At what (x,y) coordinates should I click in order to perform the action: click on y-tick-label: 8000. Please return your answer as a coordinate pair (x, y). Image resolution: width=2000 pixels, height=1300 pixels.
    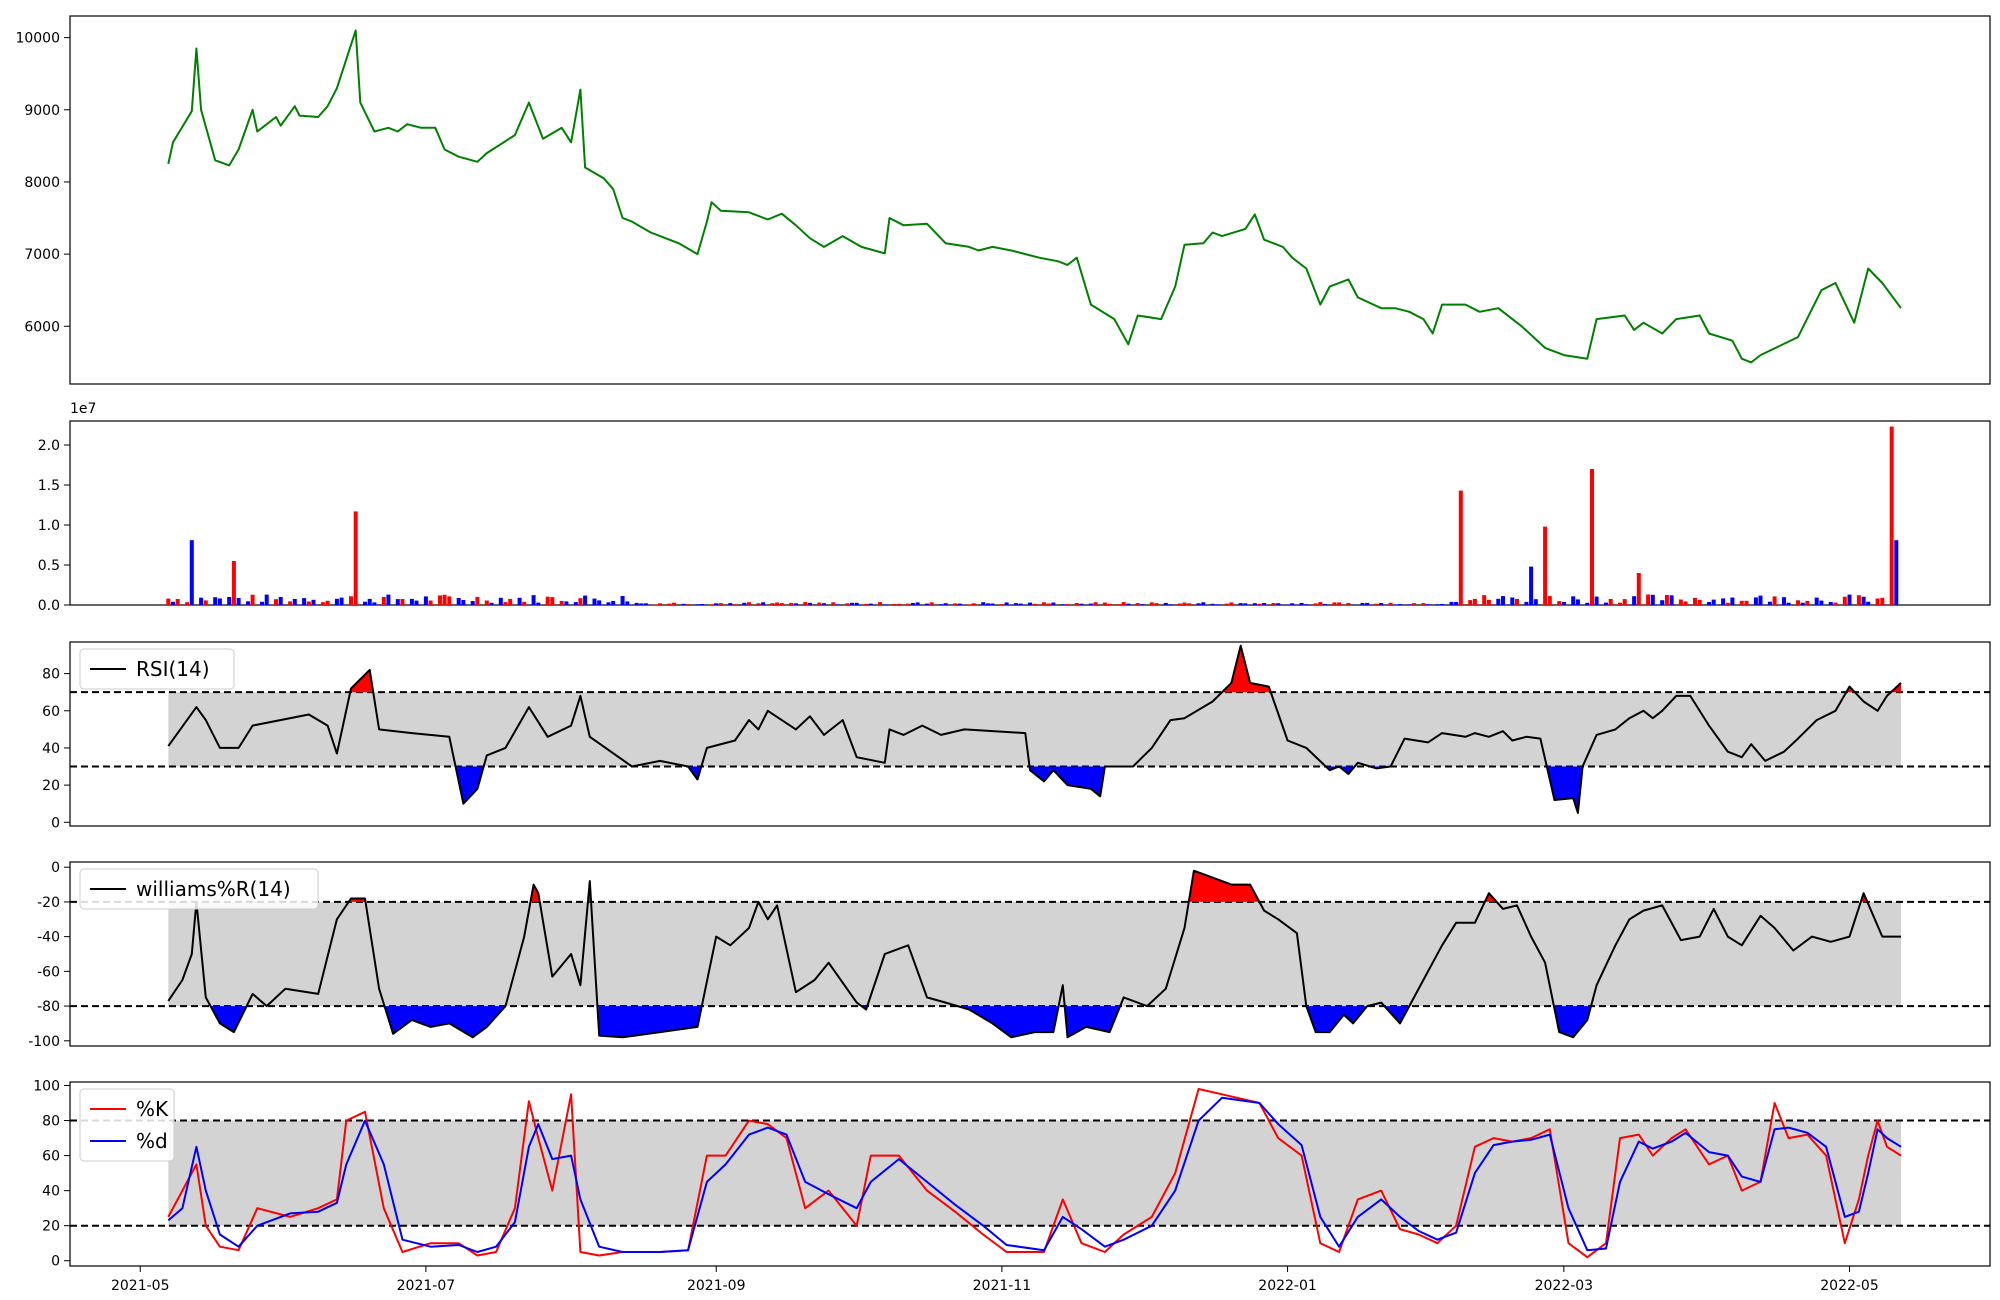
    Looking at the image, I should click on (42, 183).